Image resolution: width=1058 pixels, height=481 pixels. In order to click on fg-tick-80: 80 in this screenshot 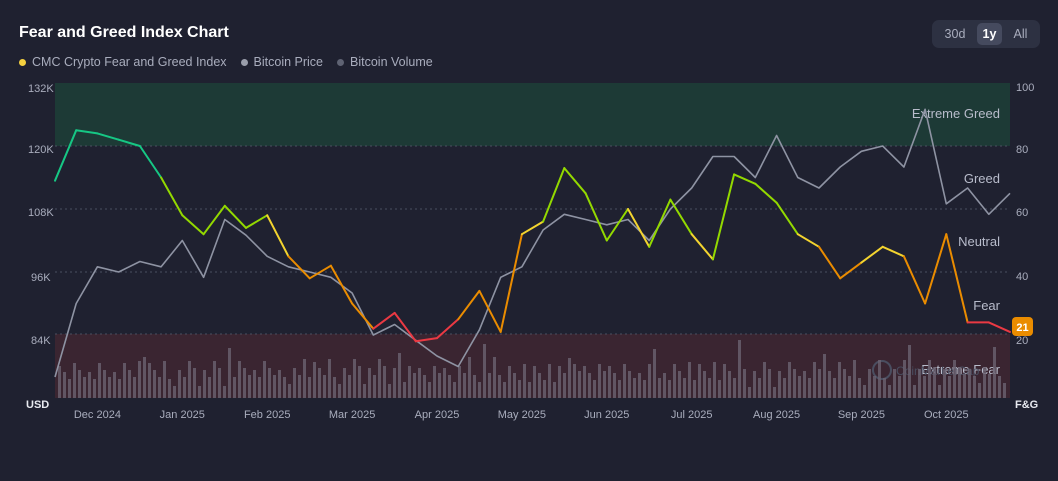, I will do `click(1022, 150)`.